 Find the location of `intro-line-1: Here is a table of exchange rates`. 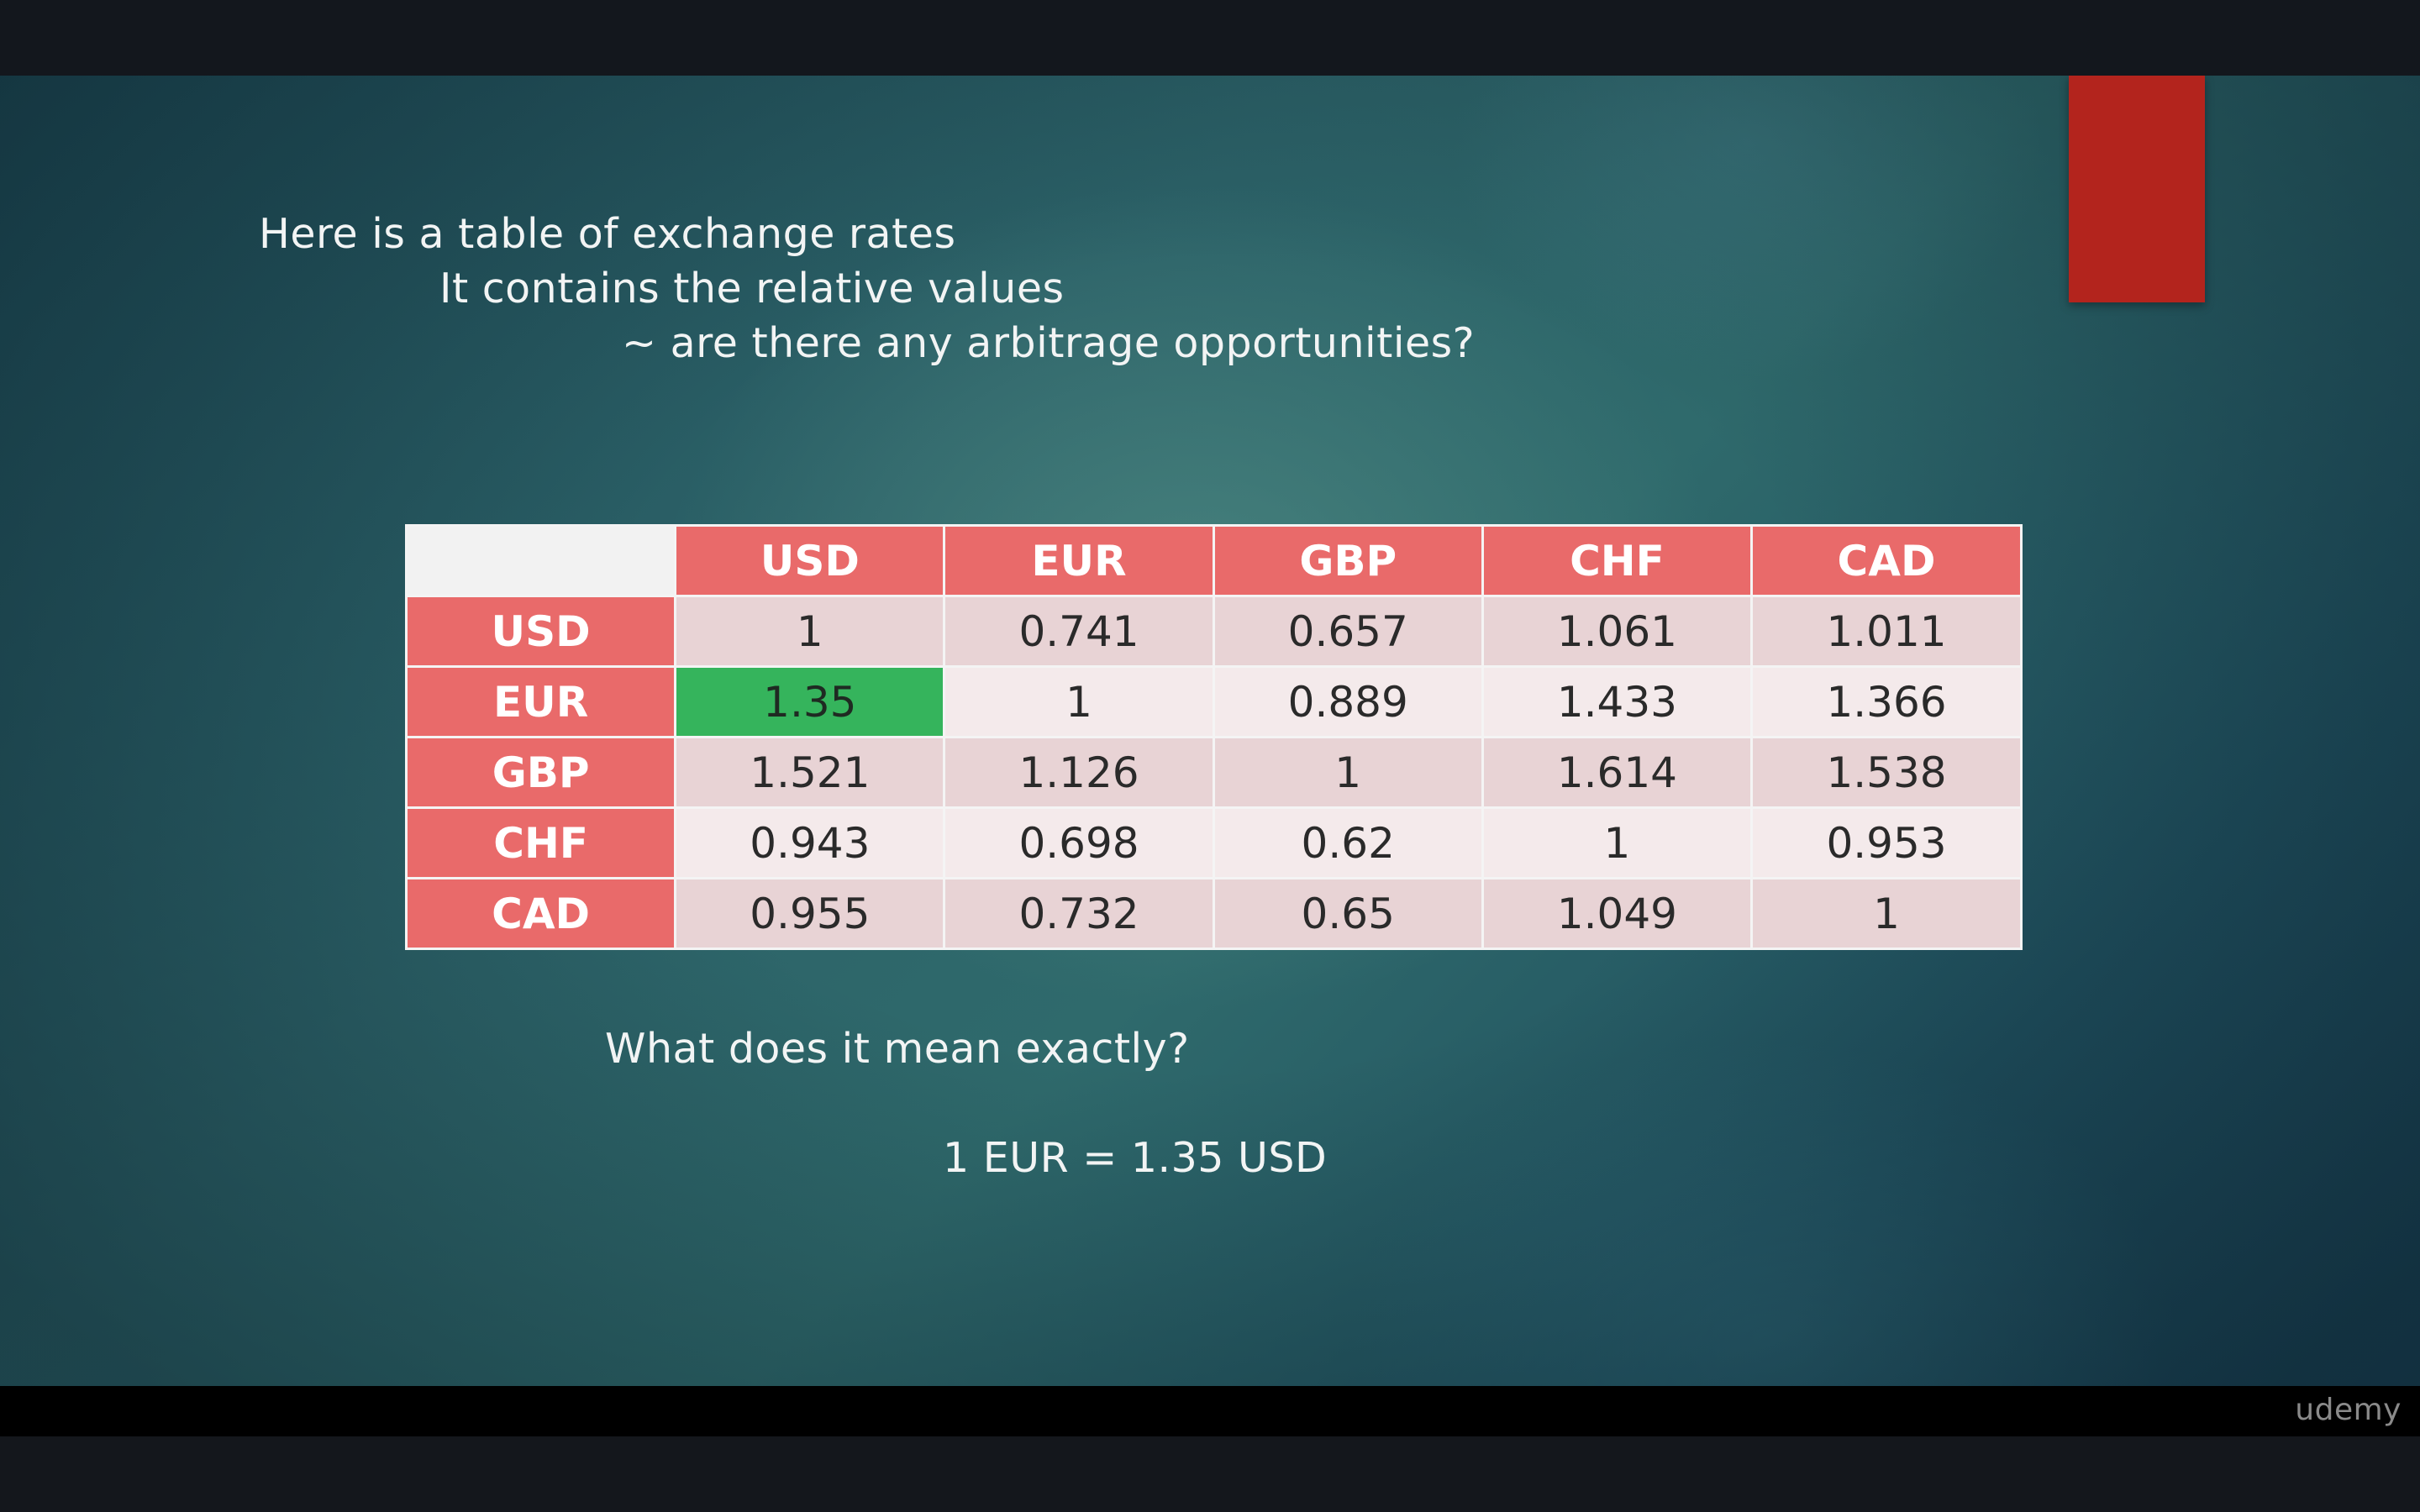

intro-line-1: Here is a table of exchange rates is located at coordinates (607, 234).